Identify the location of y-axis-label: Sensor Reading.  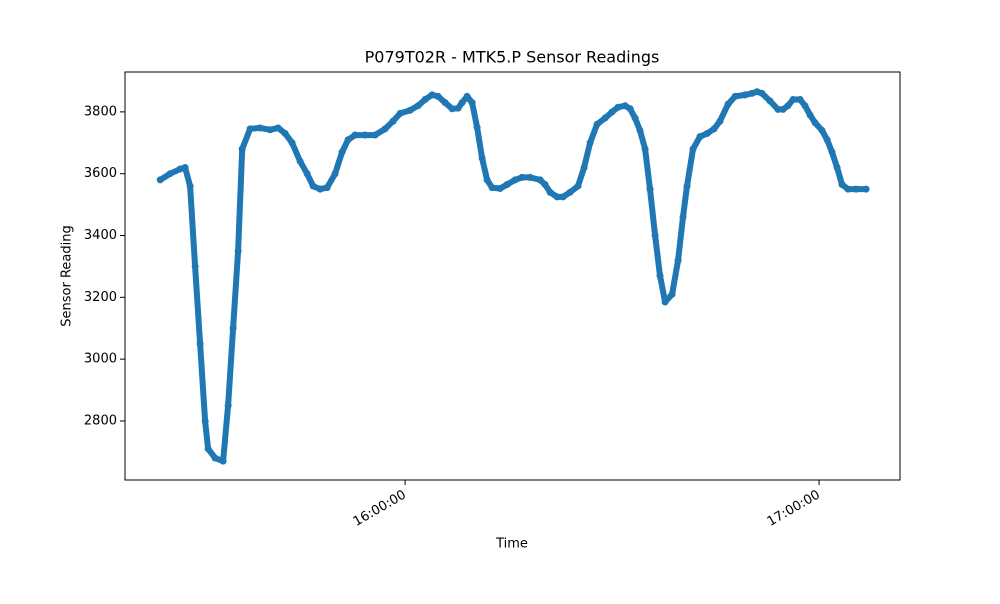
(67, 275).